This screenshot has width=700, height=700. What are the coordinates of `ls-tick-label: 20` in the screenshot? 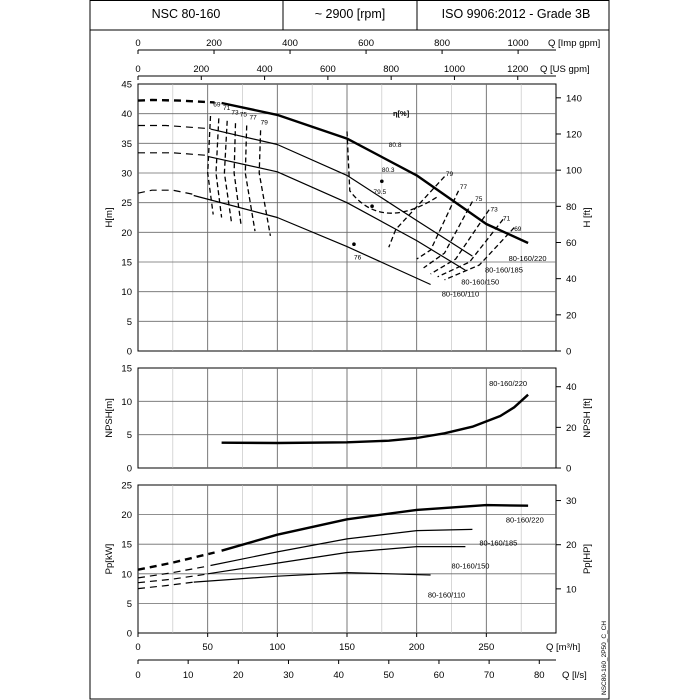 It's located at (238, 675).